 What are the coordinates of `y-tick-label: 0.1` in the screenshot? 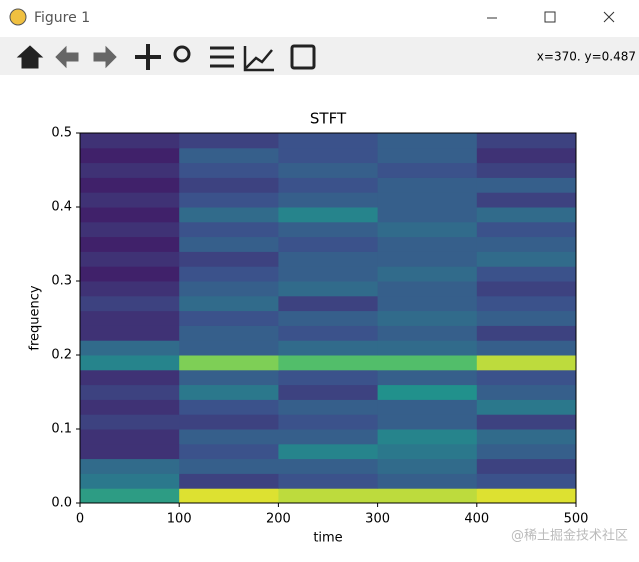 It's located at (61, 429).